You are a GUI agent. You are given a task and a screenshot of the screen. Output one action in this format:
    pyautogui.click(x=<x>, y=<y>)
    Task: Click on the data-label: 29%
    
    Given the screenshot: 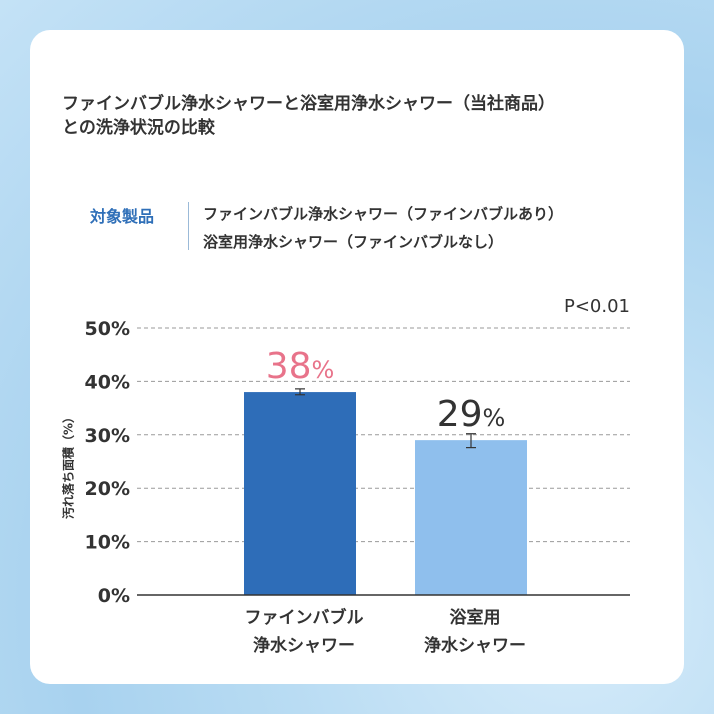 What is the action you would take?
    pyautogui.click(x=471, y=414)
    